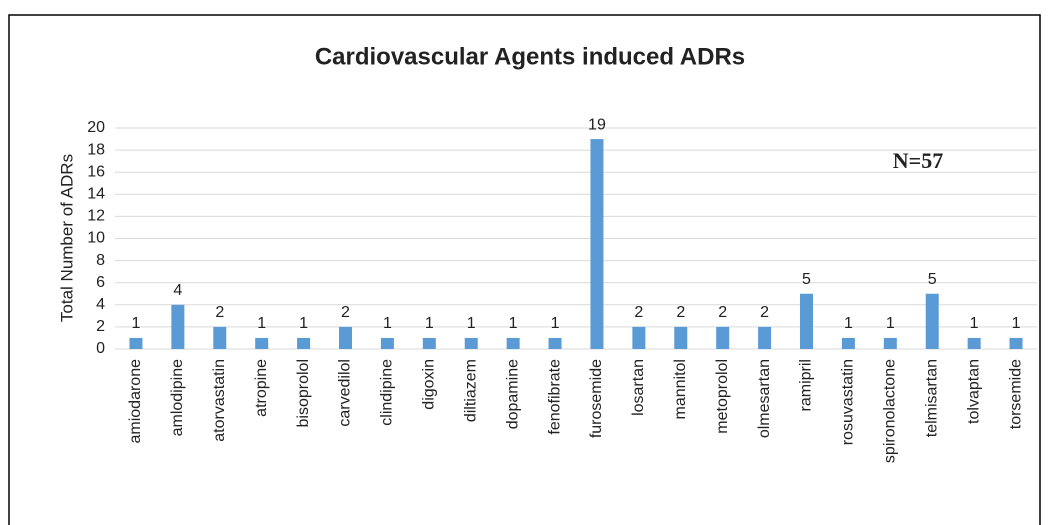 This screenshot has height=525, width=1050. What do you see at coordinates (530, 56) in the screenshot?
I see `chart-title: Cardiovascular Agents induced ADRs` at bounding box center [530, 56].